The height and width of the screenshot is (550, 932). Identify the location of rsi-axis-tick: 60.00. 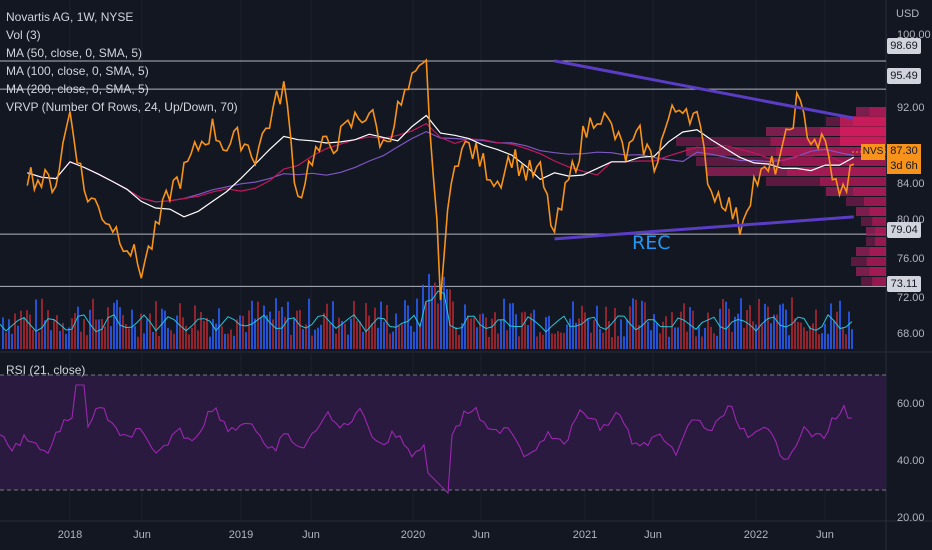
(911, 404).